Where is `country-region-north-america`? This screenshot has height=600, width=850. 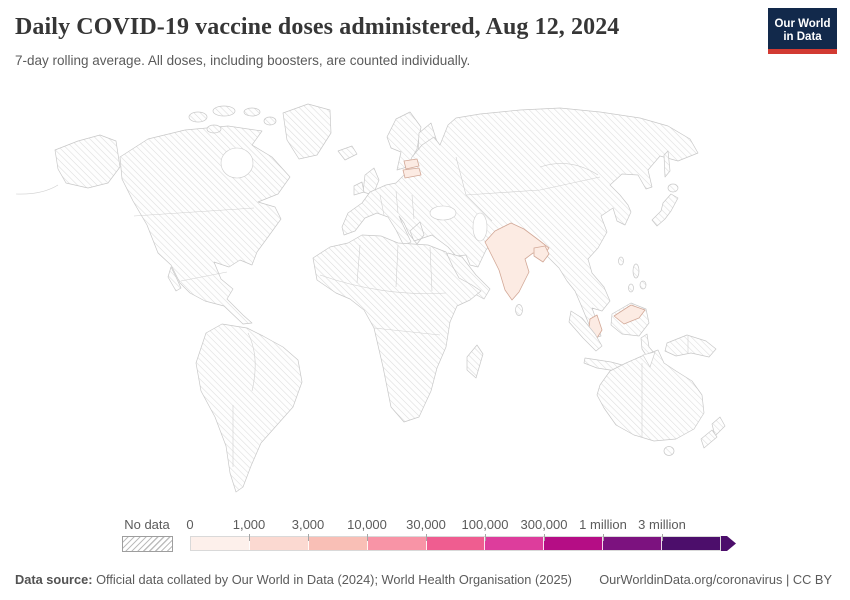
country-region-north-america is located at coordinates (205, 225).